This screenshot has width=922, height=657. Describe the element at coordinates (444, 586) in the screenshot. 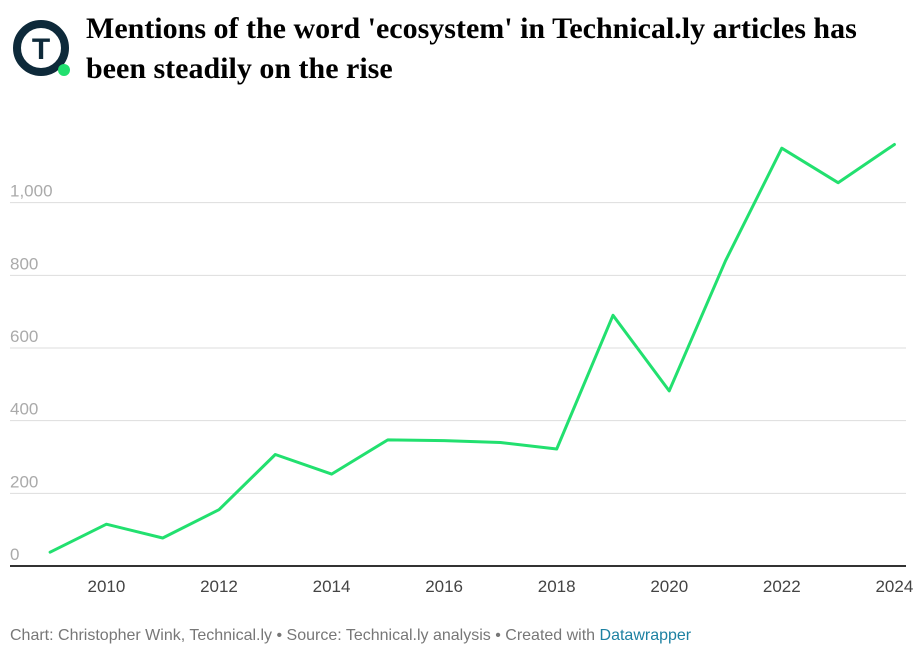

I see `x-tick-label: 2016` at that location.